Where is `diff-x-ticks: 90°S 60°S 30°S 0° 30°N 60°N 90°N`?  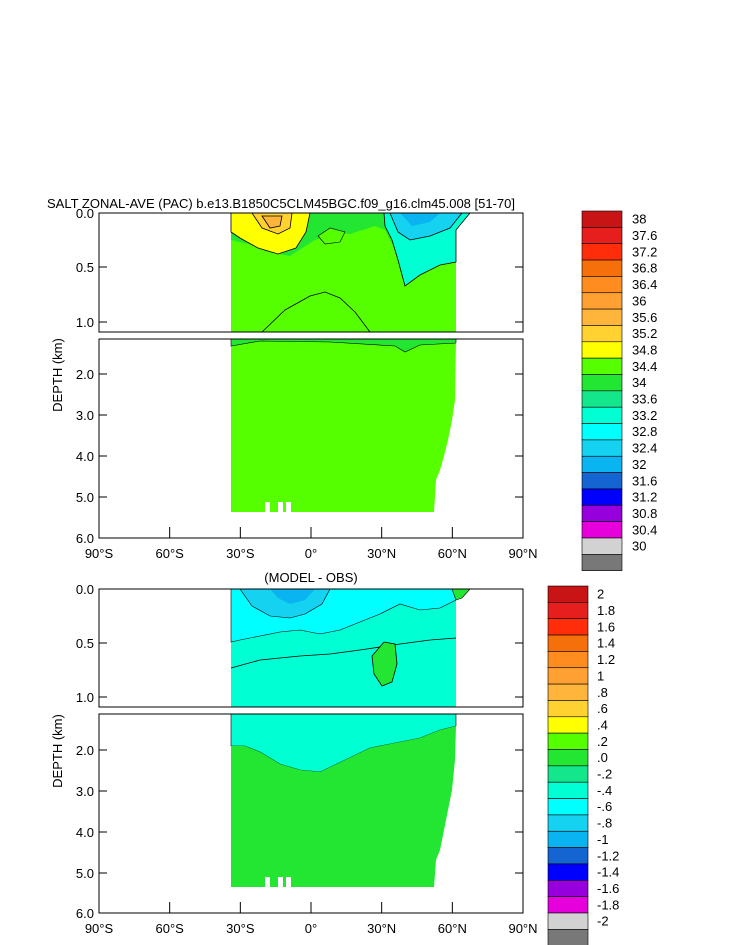
diff-x-ticks: 90°S 60°S 30°S 0° 30°N 60°N 90°N is located at coordinates (311, 919).